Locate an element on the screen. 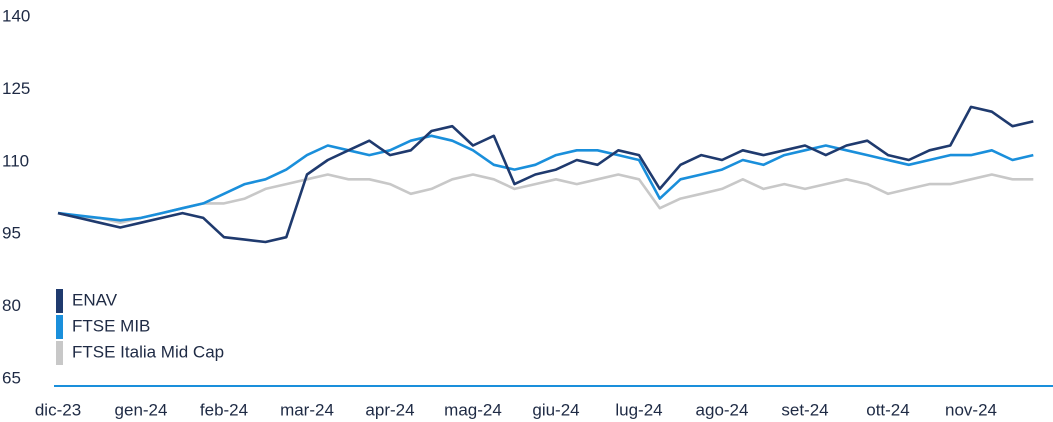 Image resolution: width=1053 pixels, height=422 pixels. x-tick-label: set-24 is located at coordinates (804, 409).